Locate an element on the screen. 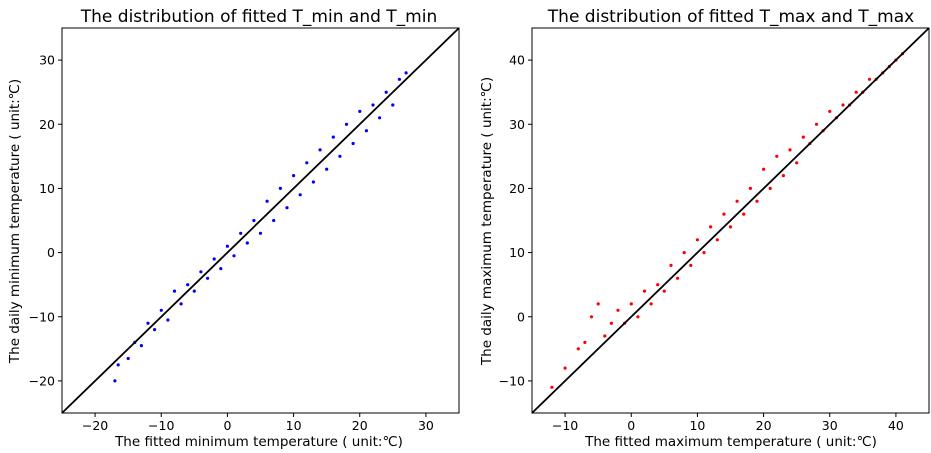 The image size is (931, 453). x-axis-label: The fitted minimum temperature ( unit:℃) is located at coordinates (258, 442).